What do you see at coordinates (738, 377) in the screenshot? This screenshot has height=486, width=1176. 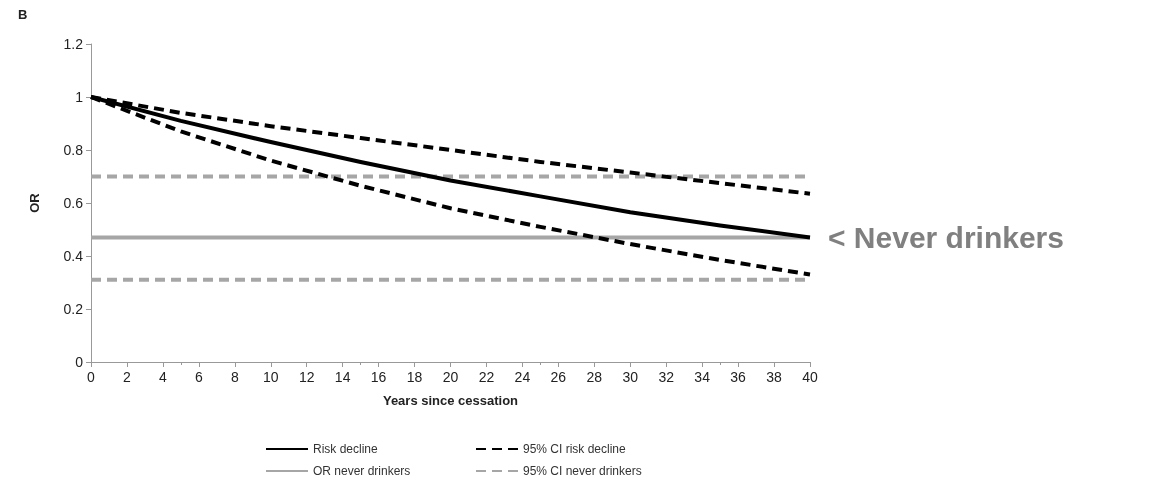 I see `x-tick-label: 36` at bounding box center [738, 377].